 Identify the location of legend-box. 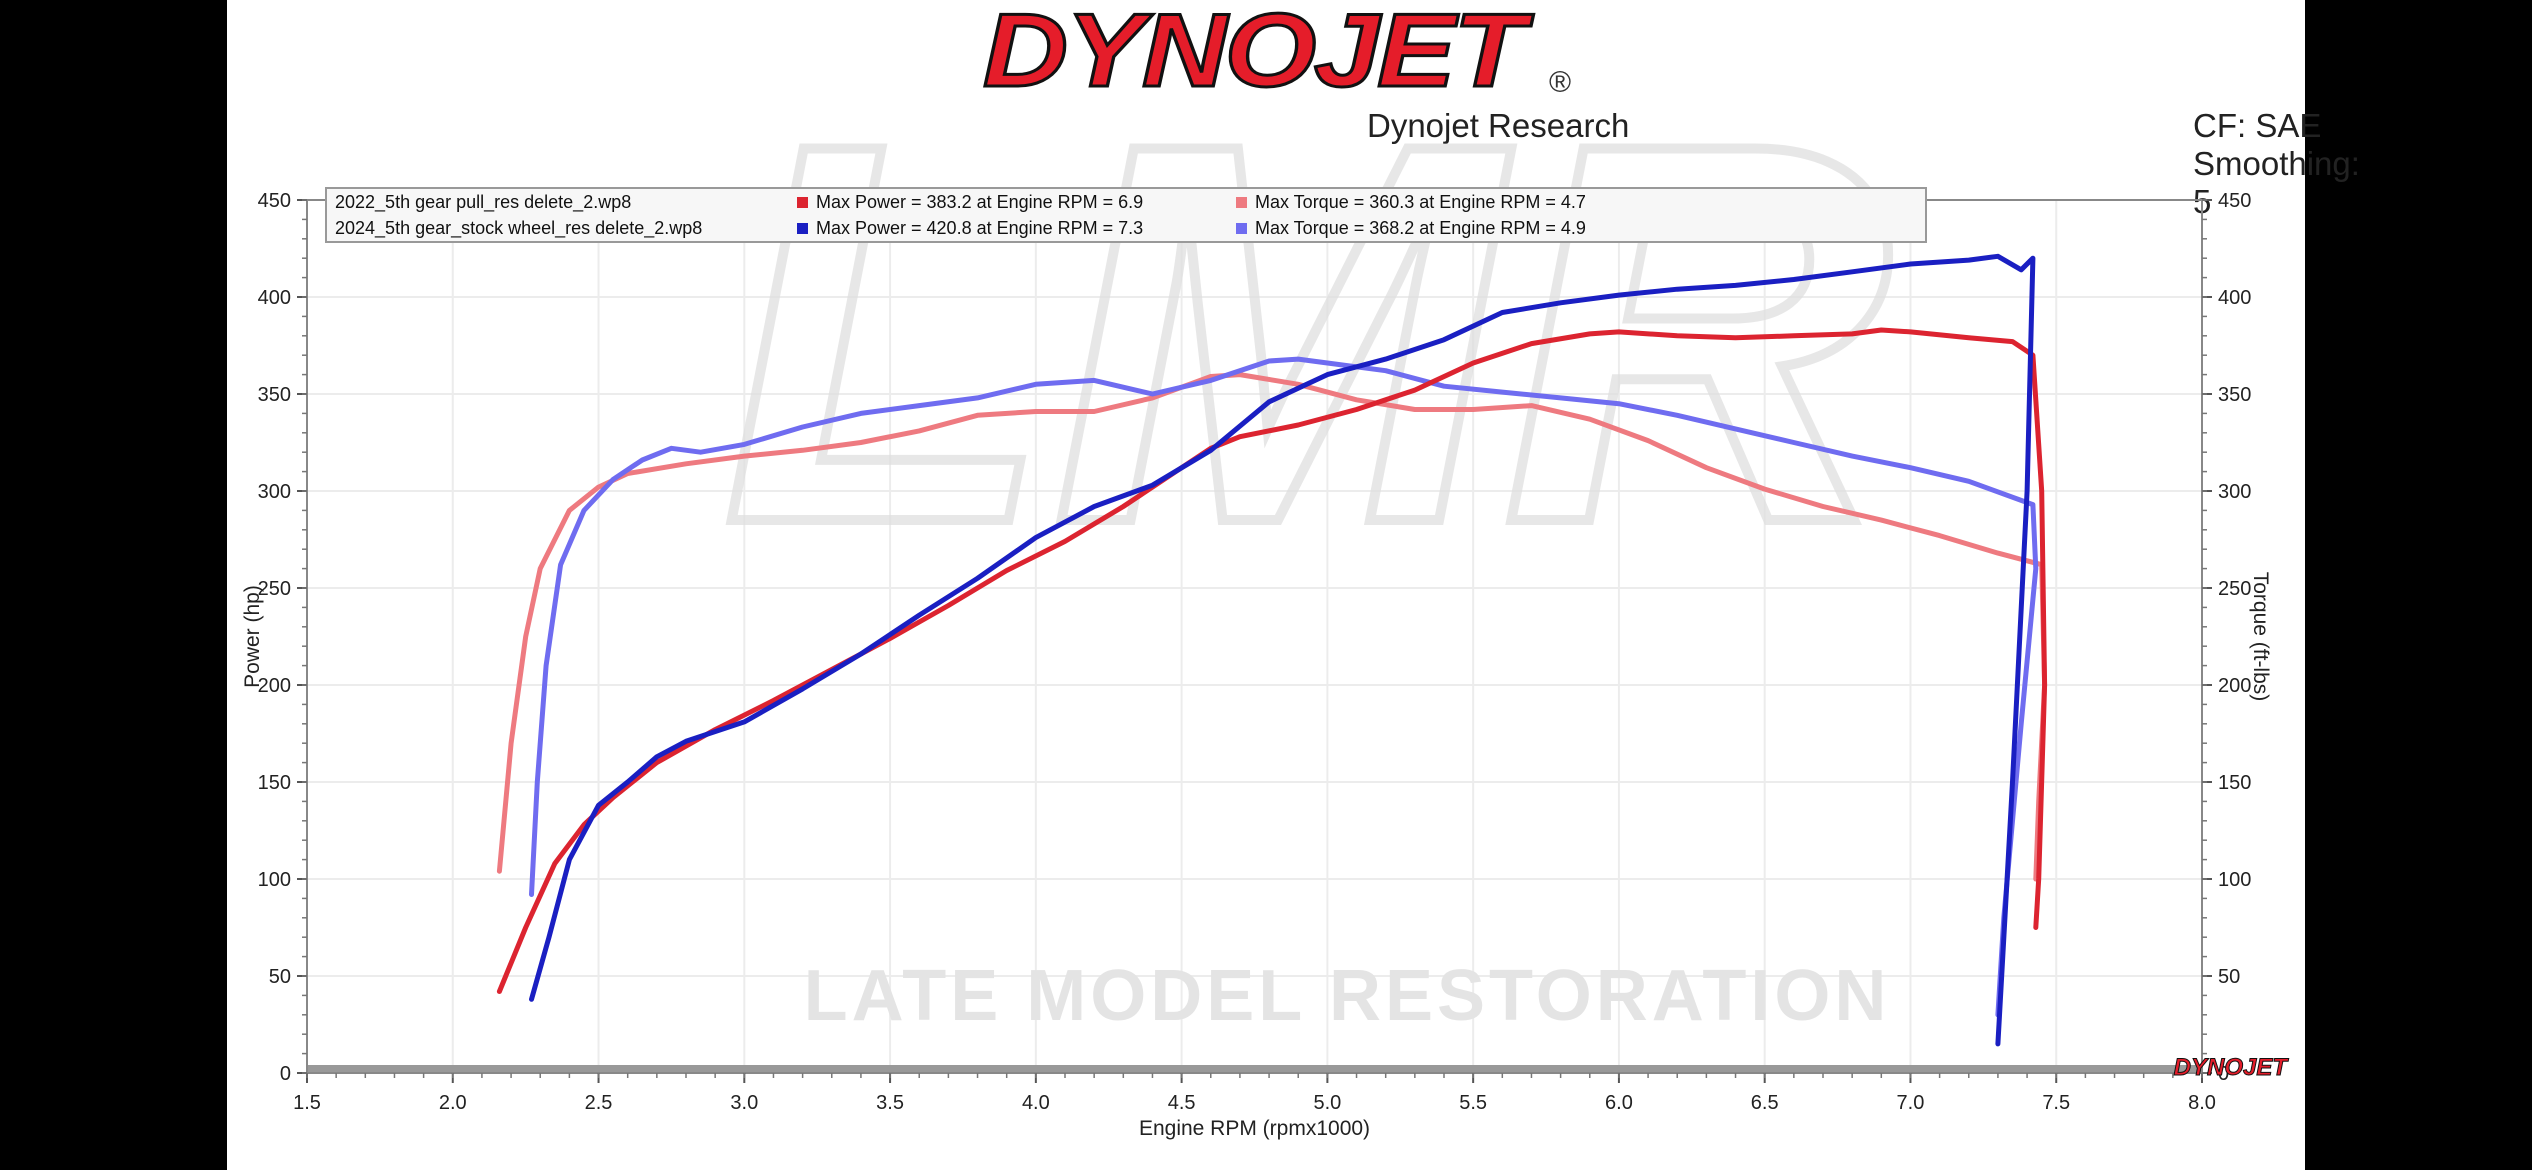
(1126, 215).